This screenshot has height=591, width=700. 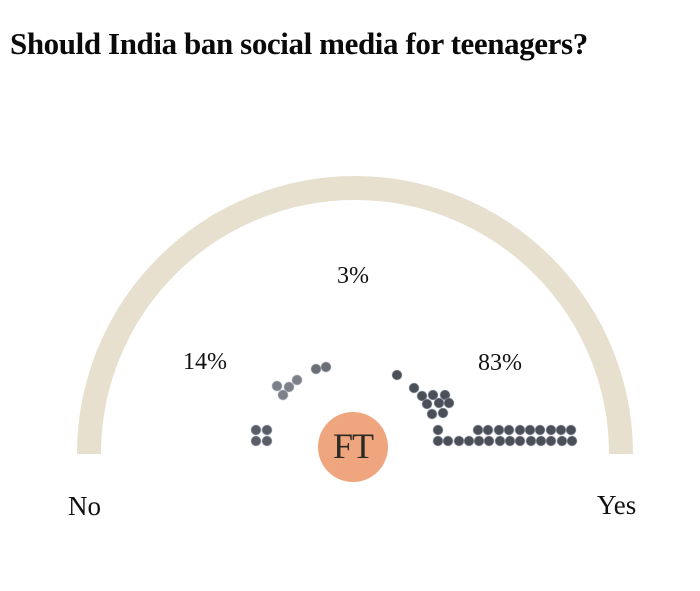 What do you see at coordinates (414, 404) in the screenshot?
I see `vote-dots` at bounding box center [414, 404].